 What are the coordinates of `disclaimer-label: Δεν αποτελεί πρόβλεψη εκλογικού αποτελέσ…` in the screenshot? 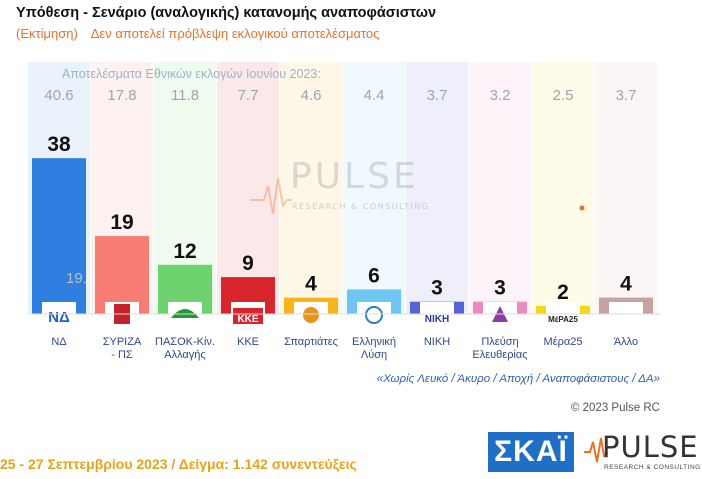 It's located at (235, 33).